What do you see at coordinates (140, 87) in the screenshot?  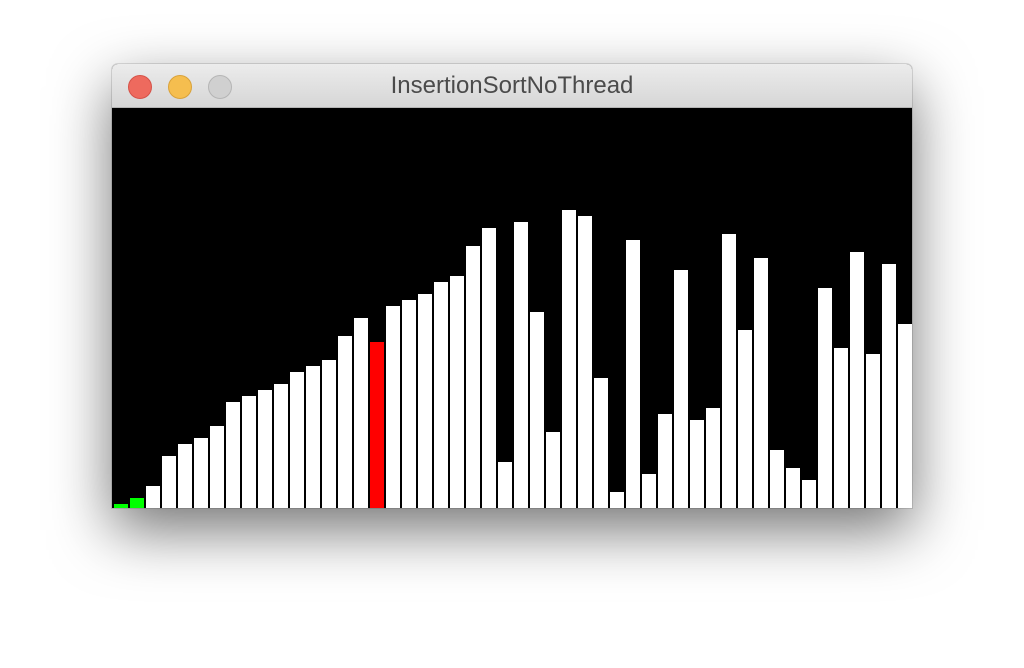 I see `close-window-button` at bounding box center [140, 87].